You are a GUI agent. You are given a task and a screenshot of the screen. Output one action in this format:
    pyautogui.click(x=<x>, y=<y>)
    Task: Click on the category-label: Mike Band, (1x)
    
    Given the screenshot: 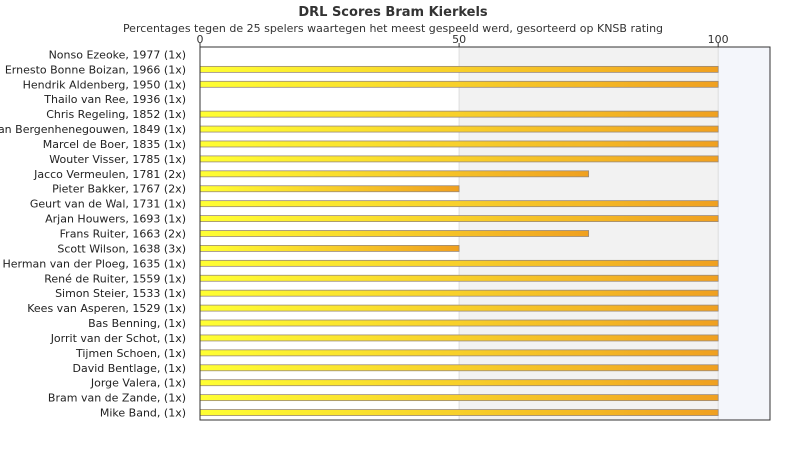 What is the action you would take?
    pyautogui.click(x=143, y=413)
    